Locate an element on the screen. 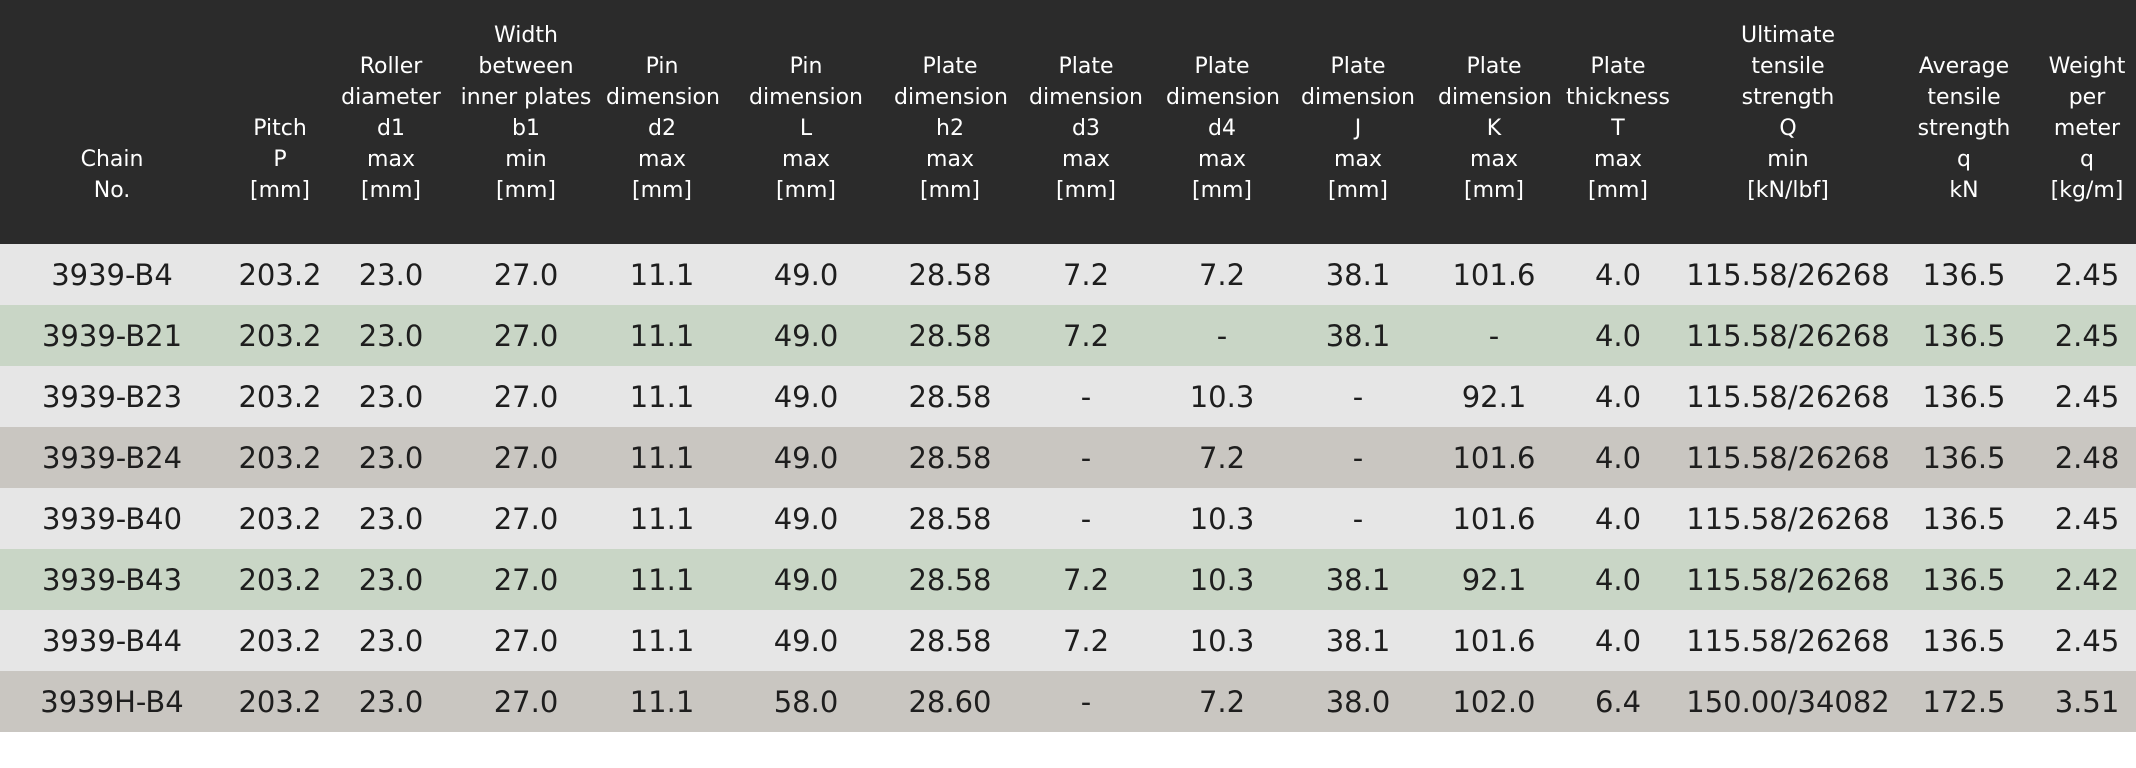 Image resolution: width=2136 pixels, height=768 pixels. column-header-roller-d1: Roller diameter d1 max [mm] is located at coordinates (391, 122).